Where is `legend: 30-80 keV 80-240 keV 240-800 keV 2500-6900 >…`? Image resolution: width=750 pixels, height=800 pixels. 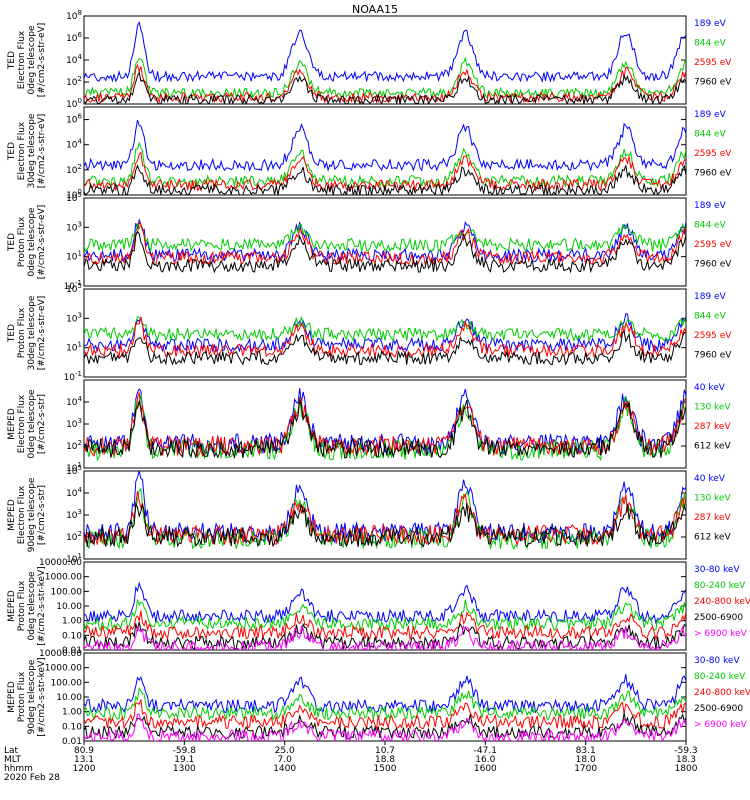
legend: 30-80 keV 80-240 keV 240-800 keV 2500-6900 >… is located at coordinates (722, 602).